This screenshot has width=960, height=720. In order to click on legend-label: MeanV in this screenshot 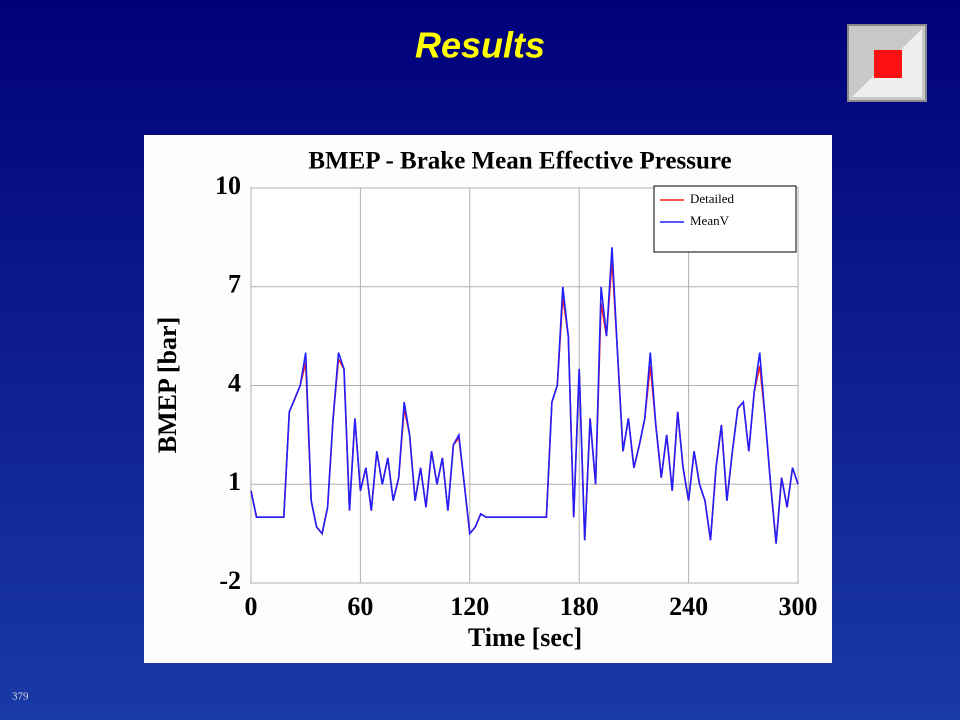, I will do `click(710, 220)`.